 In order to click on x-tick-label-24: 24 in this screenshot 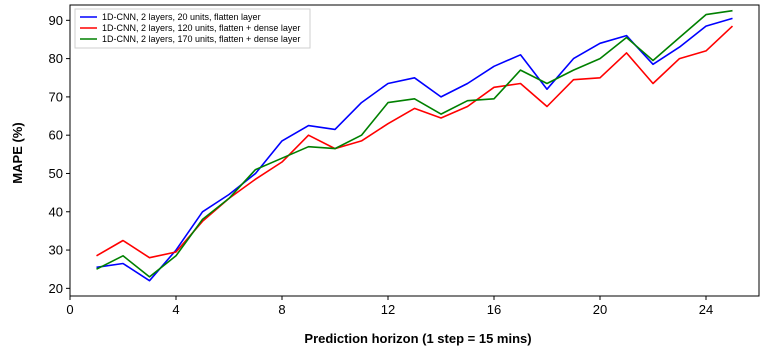, I will do `click(706, 309)`.